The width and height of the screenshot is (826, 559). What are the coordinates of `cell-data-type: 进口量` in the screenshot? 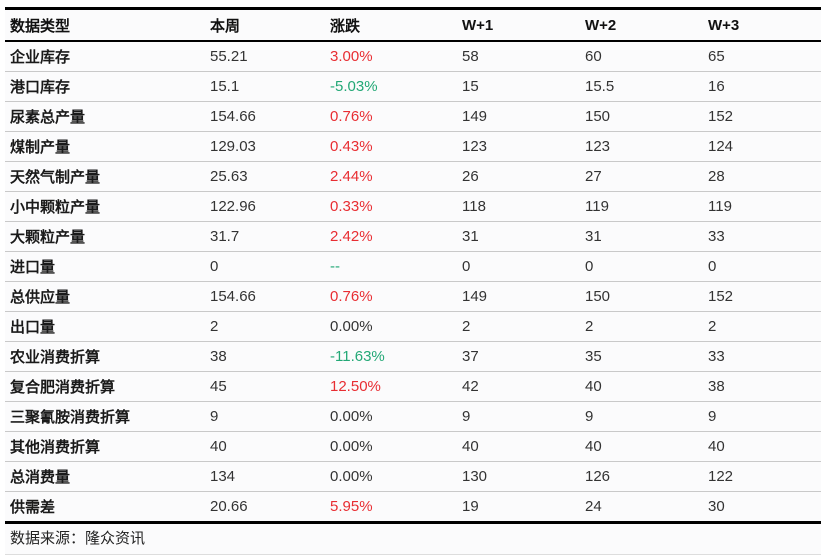 It's located at (107, 266).